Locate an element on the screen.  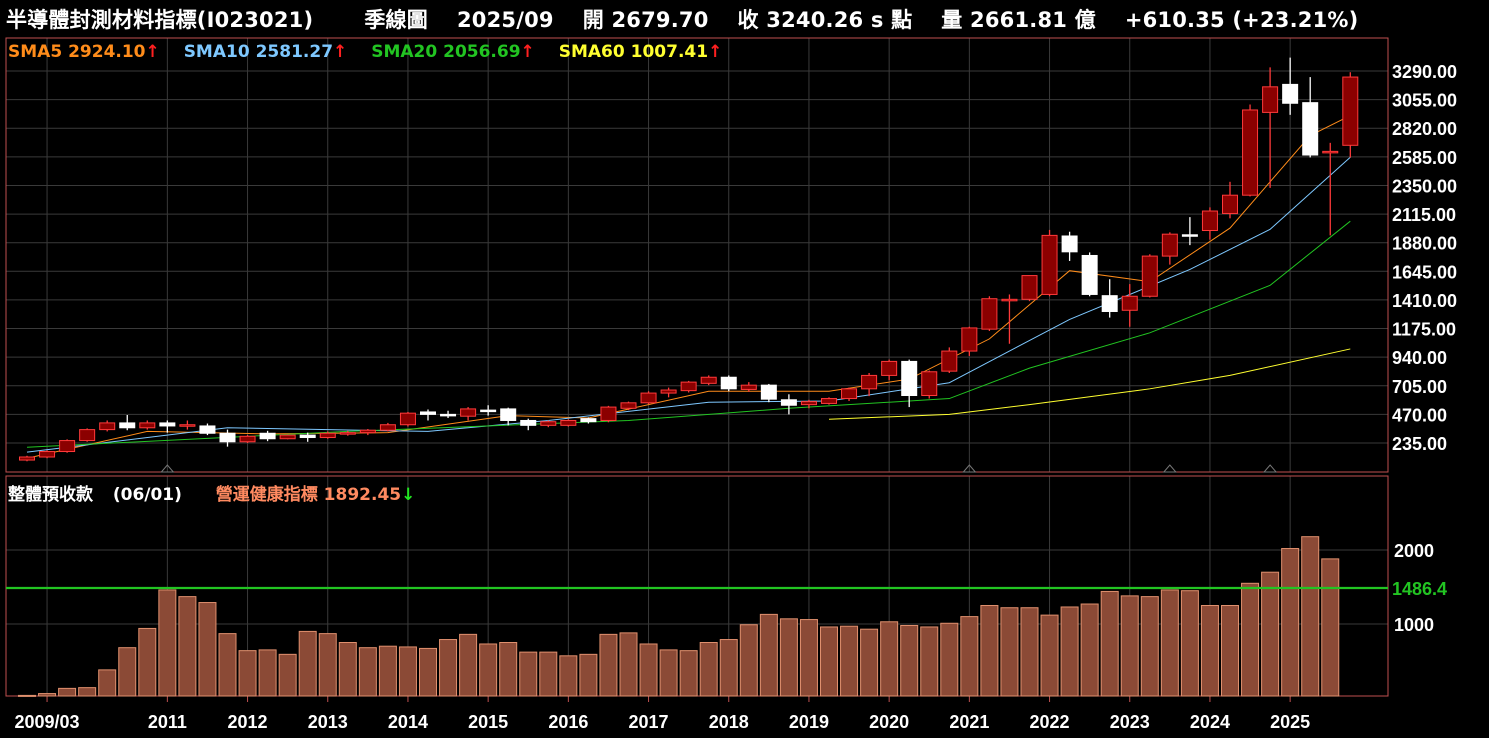
sma10-label: SMA10 is located at coordinates (216, 52).